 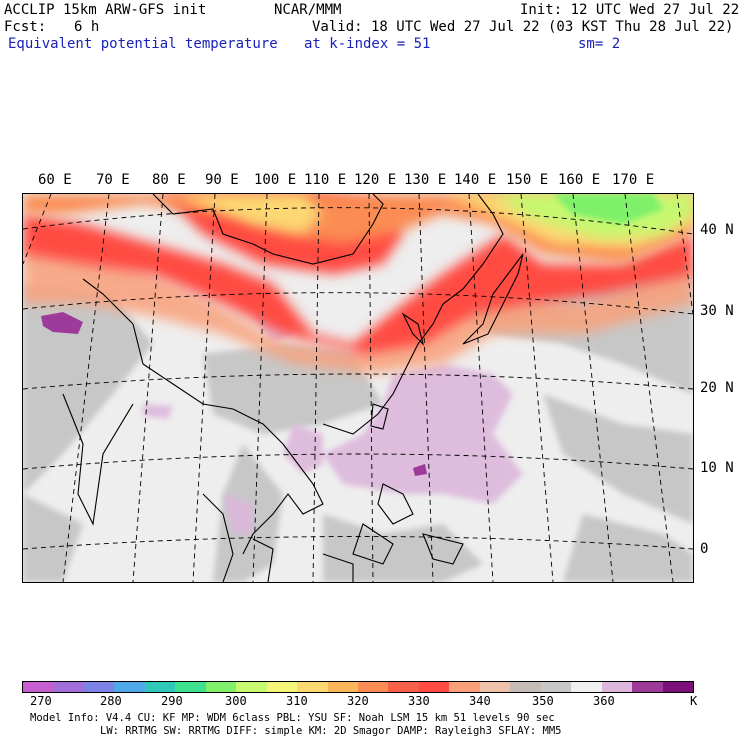 I want to click on lon-label-160e: 160 E, so click(x=579, y=180).